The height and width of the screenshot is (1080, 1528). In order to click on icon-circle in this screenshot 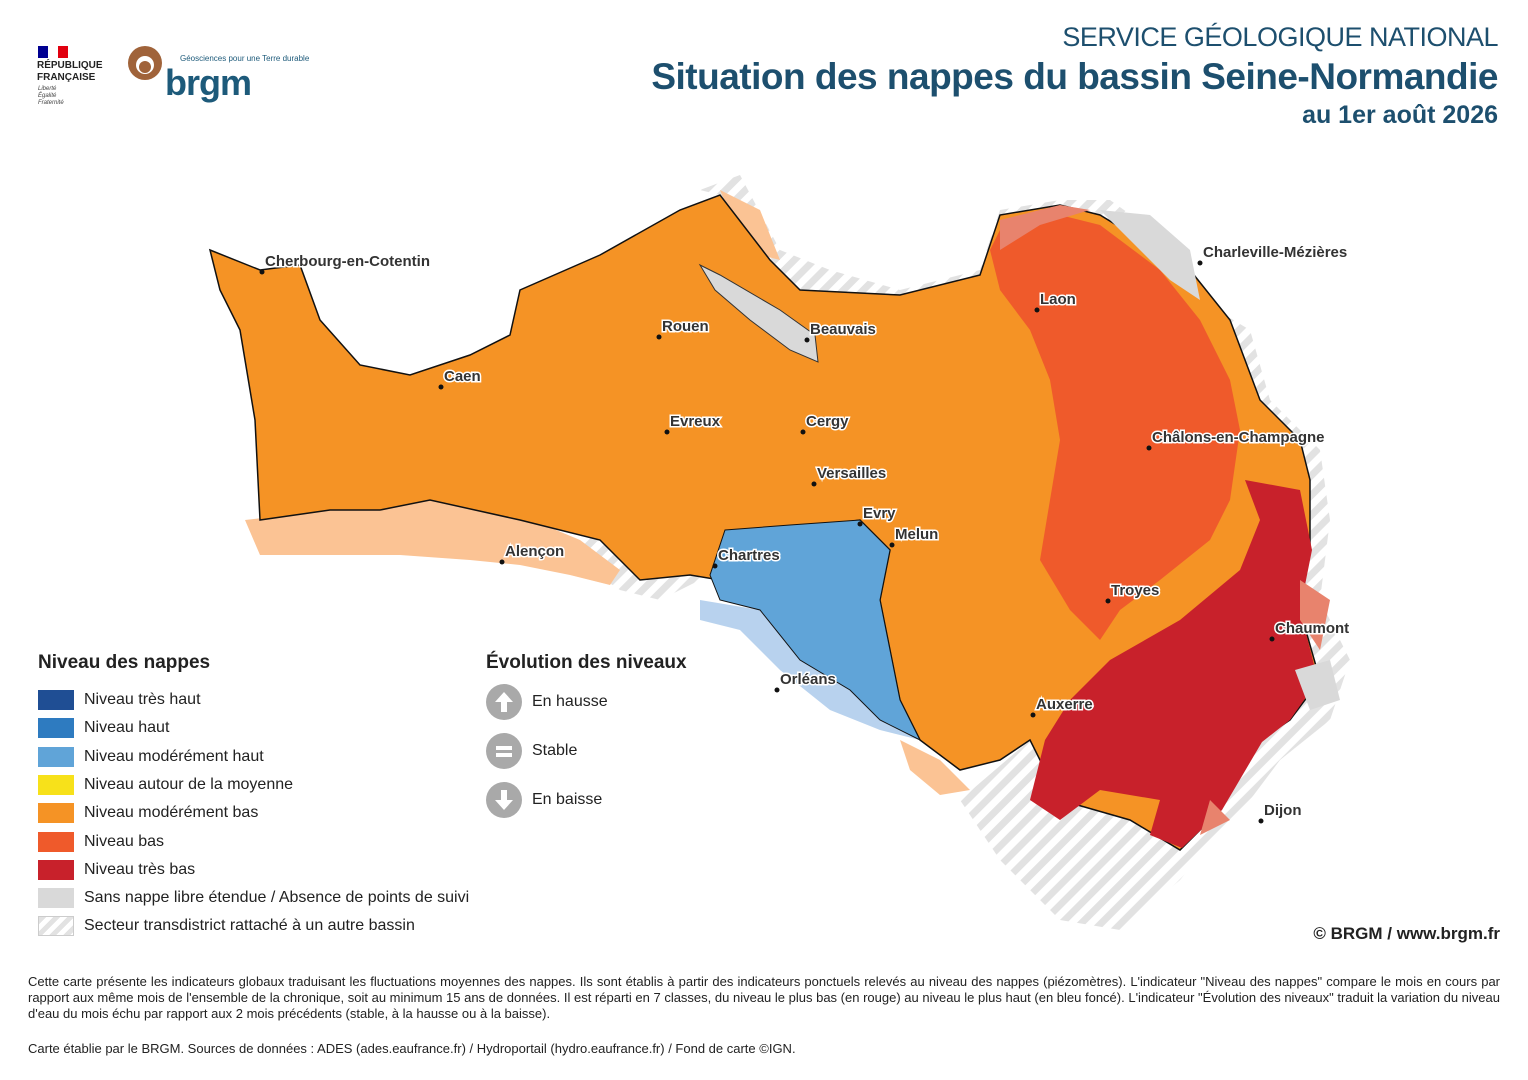, I will do `click(504, 751)`.